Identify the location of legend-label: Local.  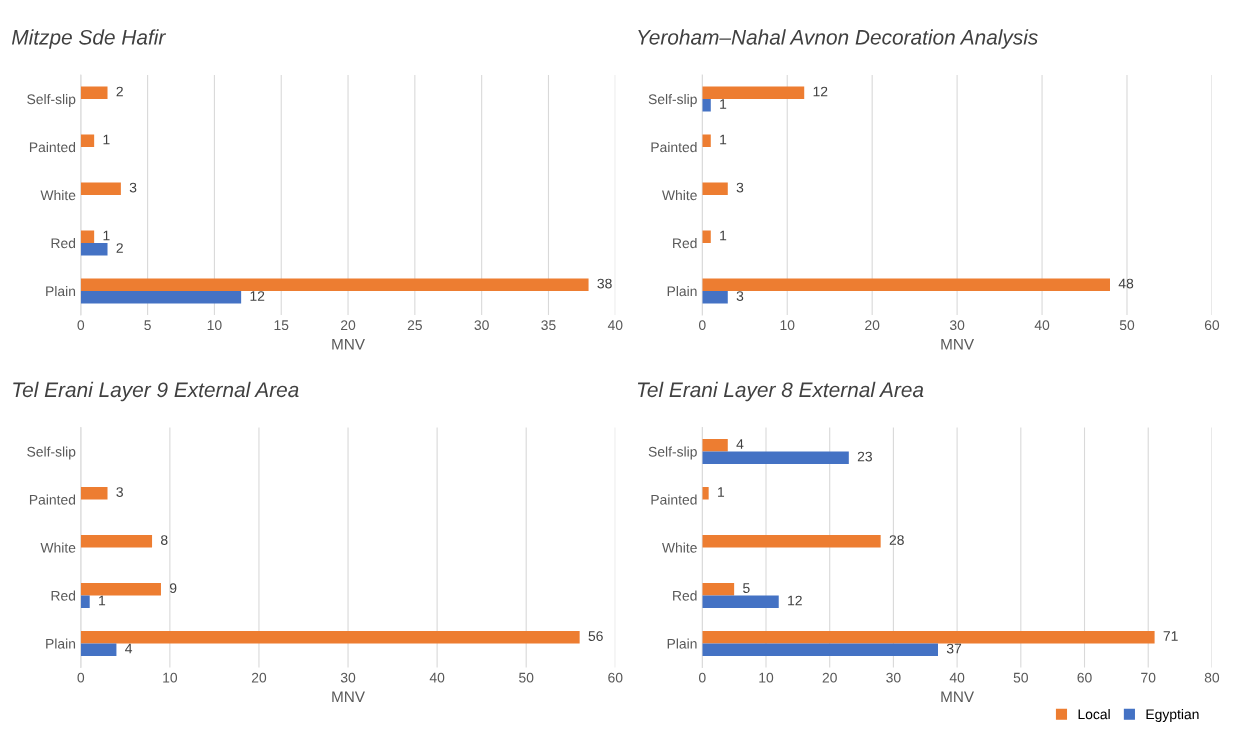
(1094, 714).